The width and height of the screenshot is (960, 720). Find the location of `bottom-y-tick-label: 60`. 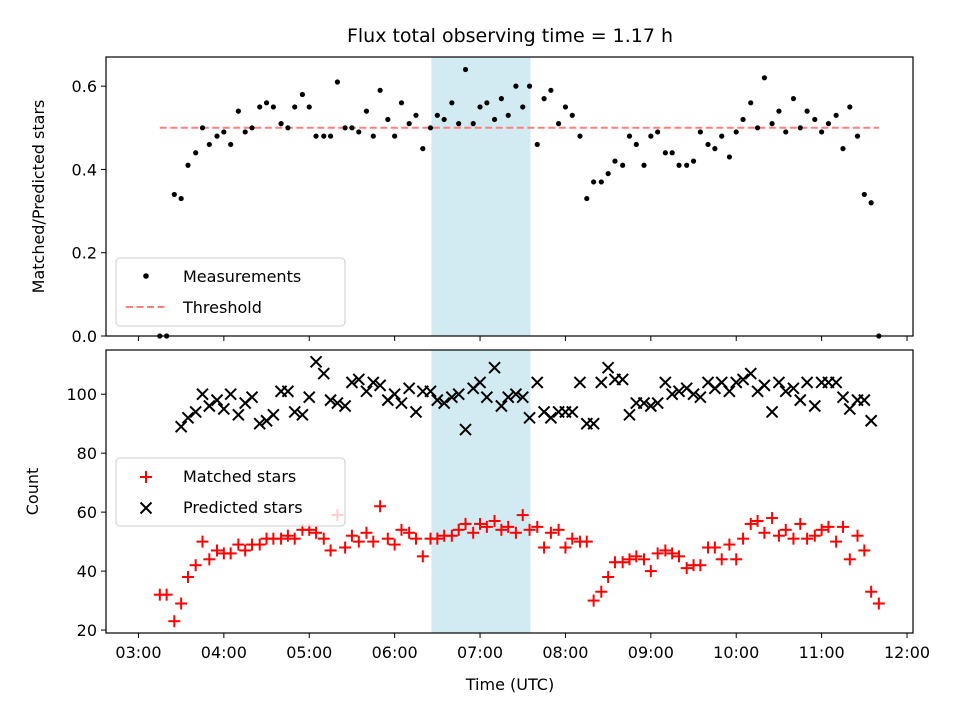

bottom-y-tick-label: 60 is located at coordinates (87, 512).